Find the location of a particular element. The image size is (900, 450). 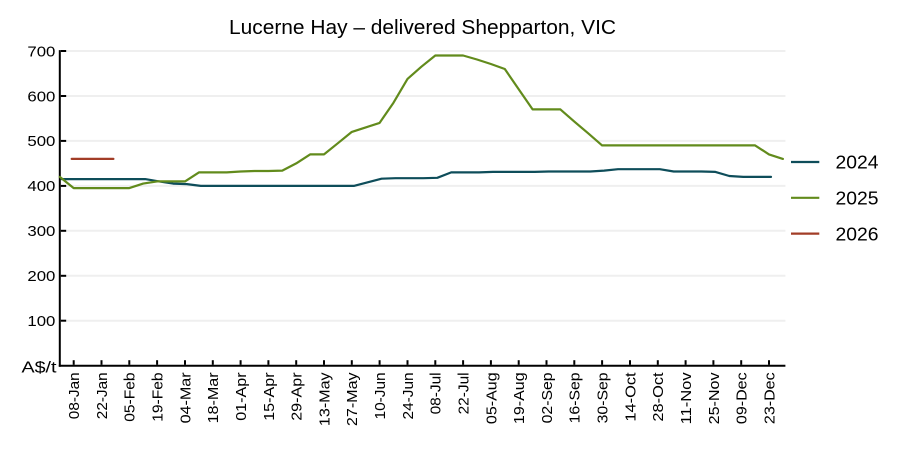

svg-text: 25-Nov is located at coordinates (714, 398).